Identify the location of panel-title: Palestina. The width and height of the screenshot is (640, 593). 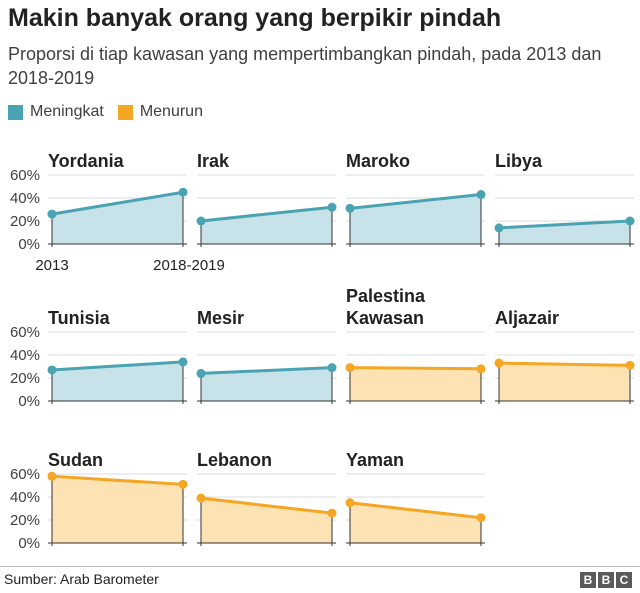
(386, 296).